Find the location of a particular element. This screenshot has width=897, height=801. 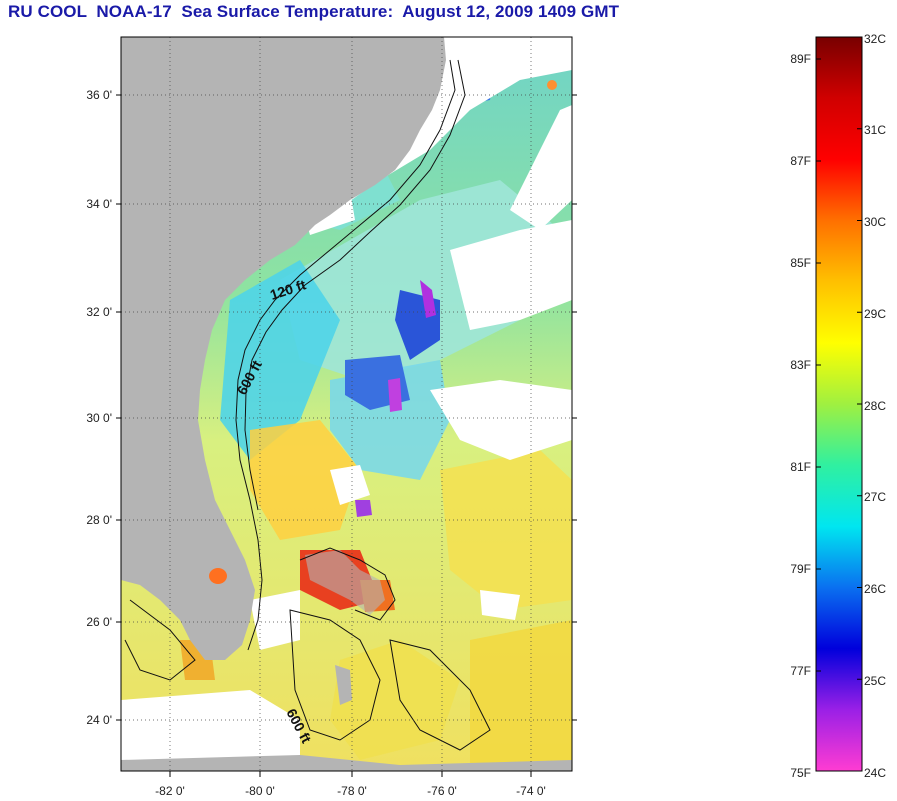

lon-label-74: -74 0' is located at coordinates (531, 791).